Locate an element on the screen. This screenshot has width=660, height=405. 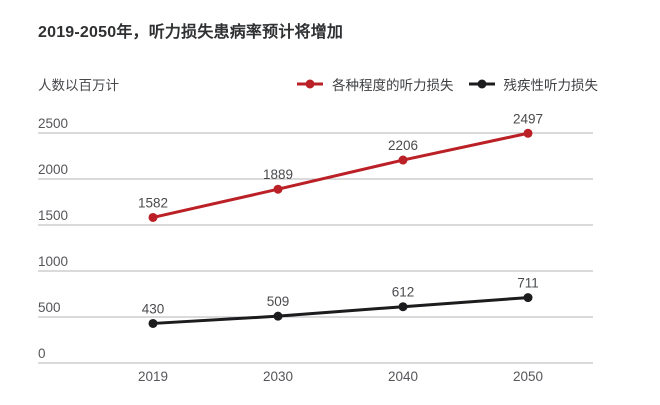
chart-title: 2019-2050年，听力损失患病率预计将增加 is located at coordinates (191, 32).